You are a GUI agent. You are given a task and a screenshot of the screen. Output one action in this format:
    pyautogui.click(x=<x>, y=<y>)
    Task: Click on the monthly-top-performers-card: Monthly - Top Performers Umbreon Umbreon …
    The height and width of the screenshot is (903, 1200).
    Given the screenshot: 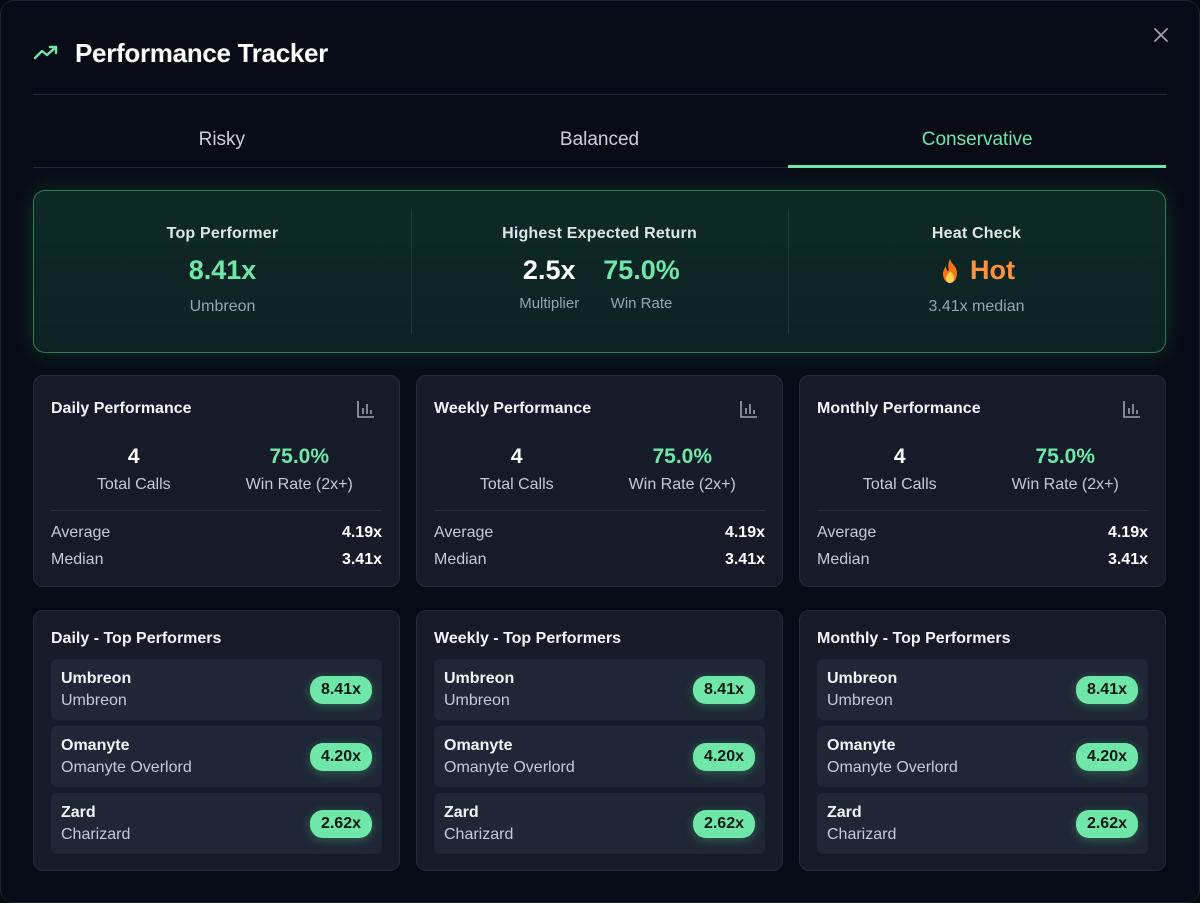 What is the action you would take?
    pyautogui.click(x=982, y=740)
    